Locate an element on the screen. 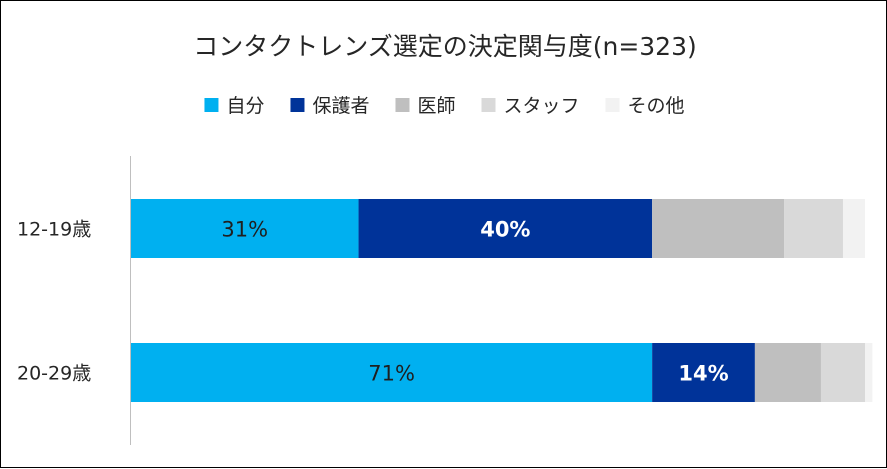 The width and height of the screenshot is (887, 469). legend-item: 保護者 is located at coordinates (329, 106).